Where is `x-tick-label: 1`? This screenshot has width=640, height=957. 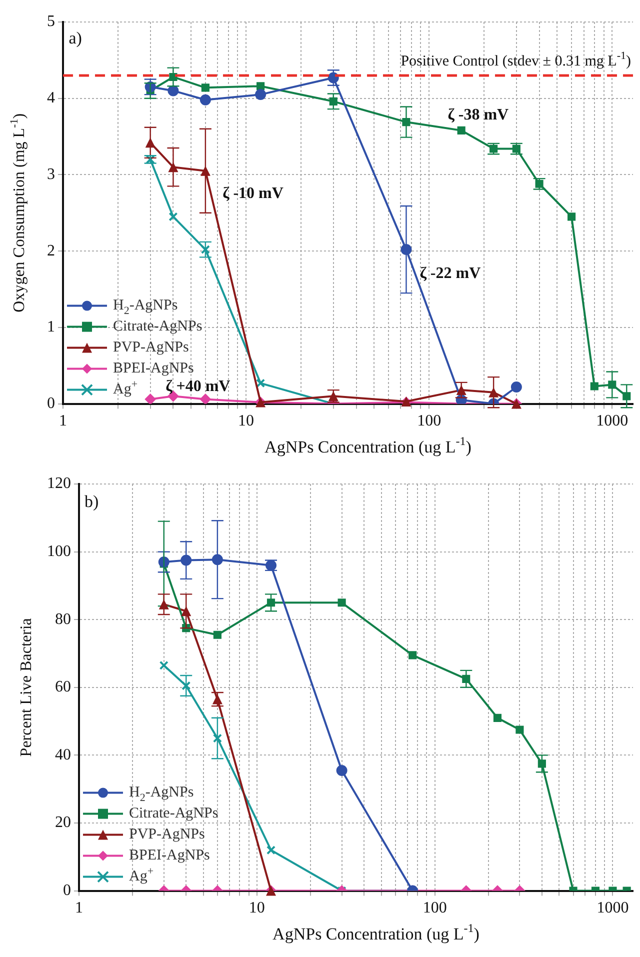
x-tick-label: 1 is located at coordinates (79, 908).